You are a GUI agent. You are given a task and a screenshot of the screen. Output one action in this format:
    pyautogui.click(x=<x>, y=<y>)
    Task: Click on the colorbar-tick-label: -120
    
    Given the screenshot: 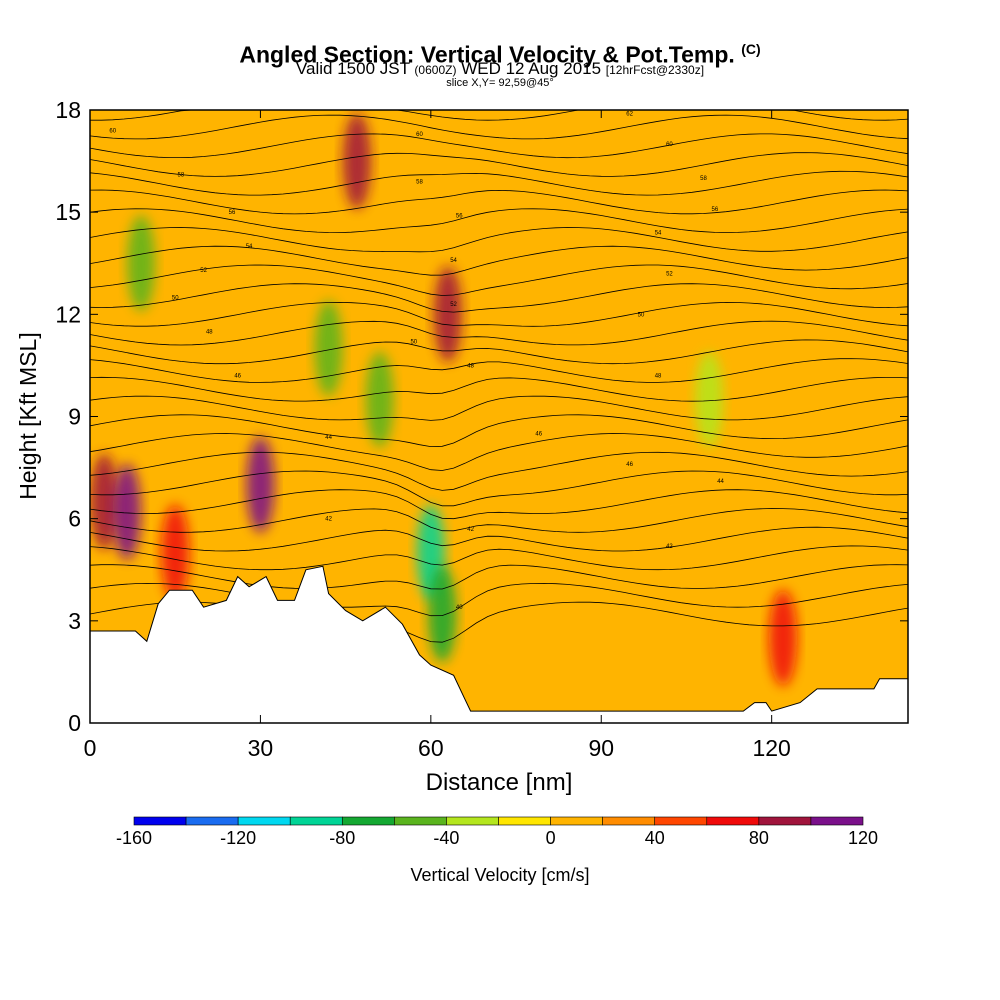 What is the action you would take?
    pyautogui.click(x=238, y=838)
    